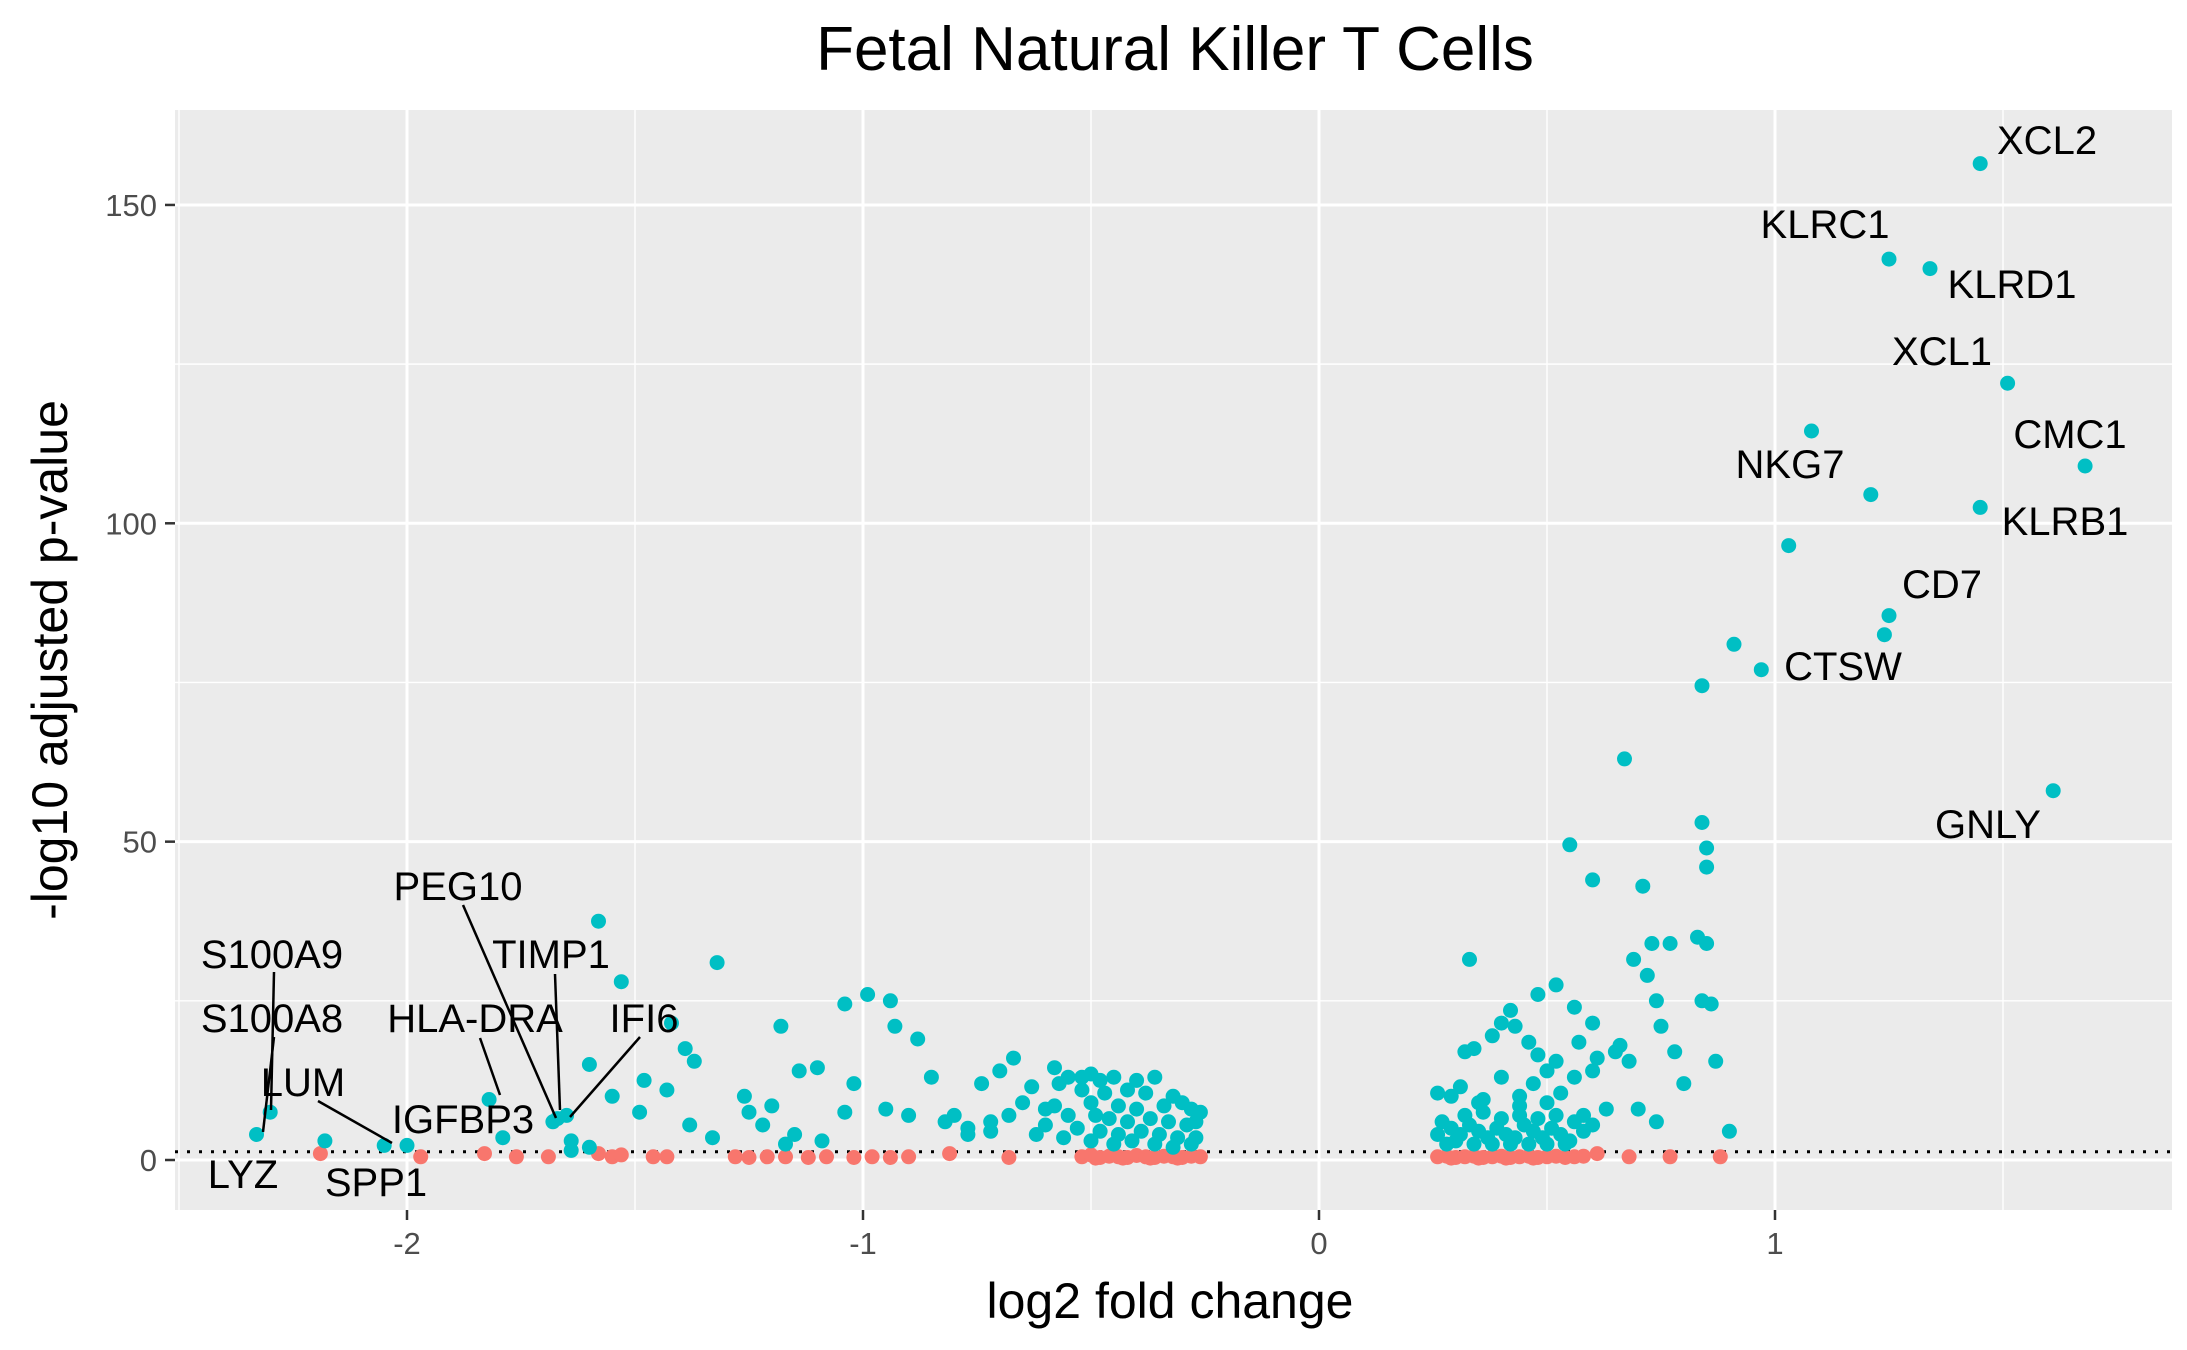  Describe the element at coordinates (272, 1019) in the screenshot. I see `gene-label-s100a8: S100A8` at that location.